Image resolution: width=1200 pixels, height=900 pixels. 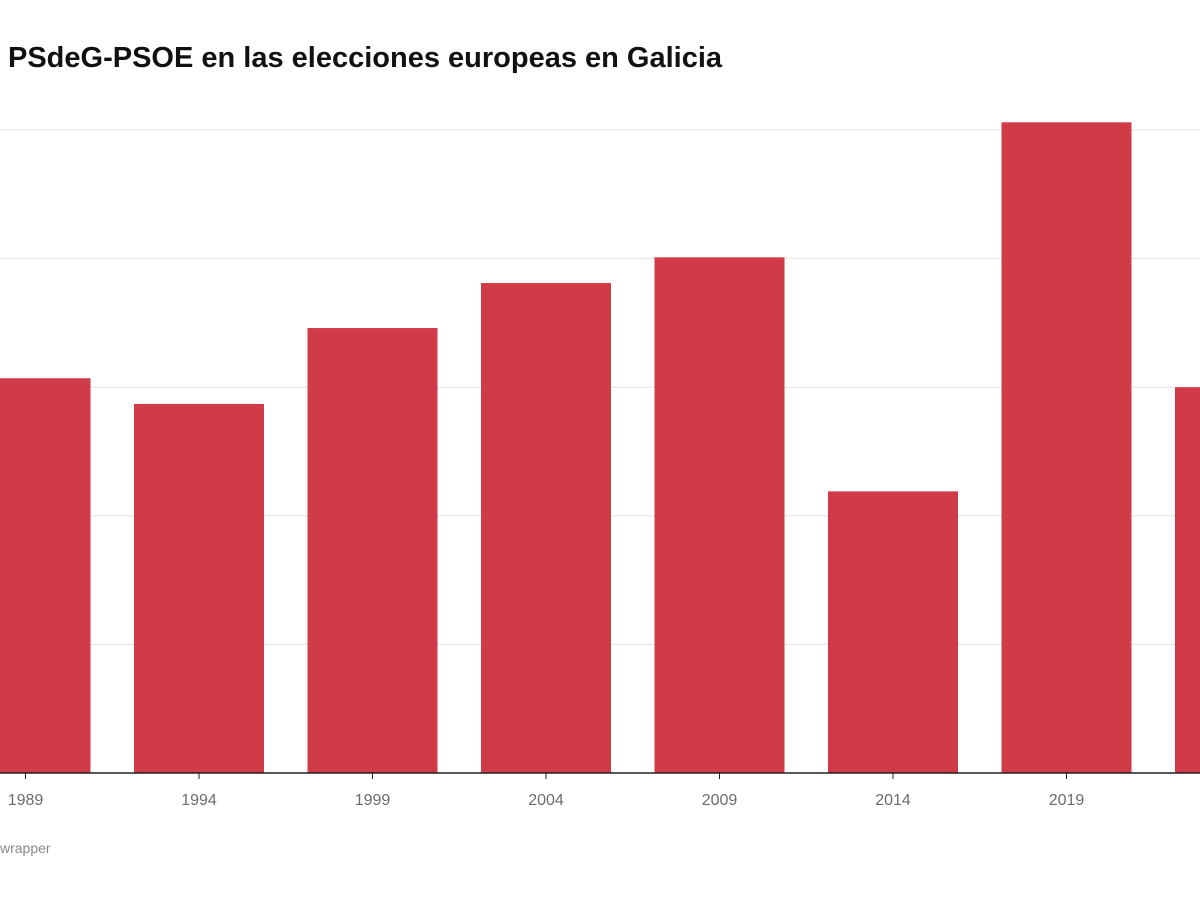 I want to click on x-tick-label: 2019, so click(x=1067, y=800).